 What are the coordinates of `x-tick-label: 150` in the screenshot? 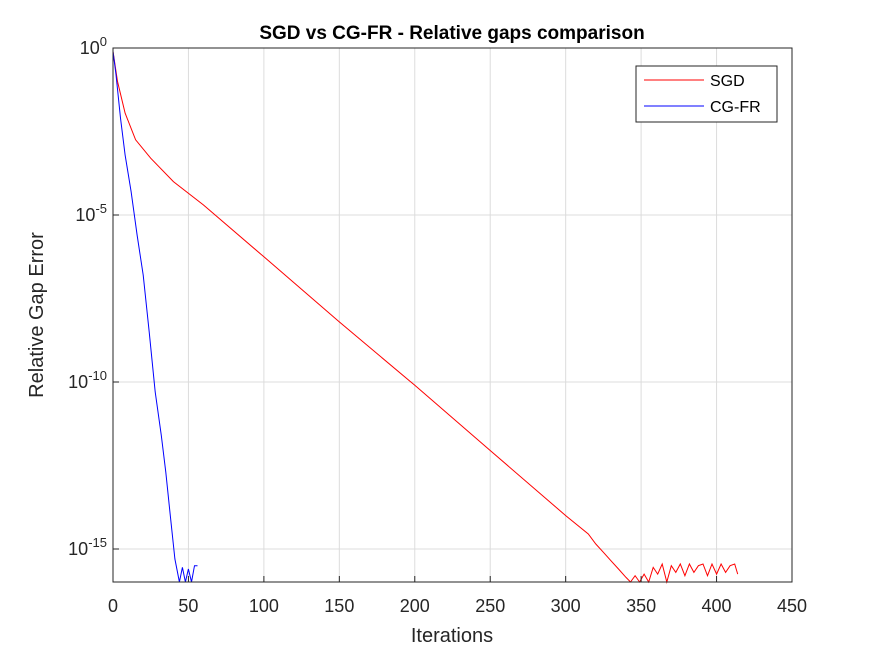 It's located at (339, 606).